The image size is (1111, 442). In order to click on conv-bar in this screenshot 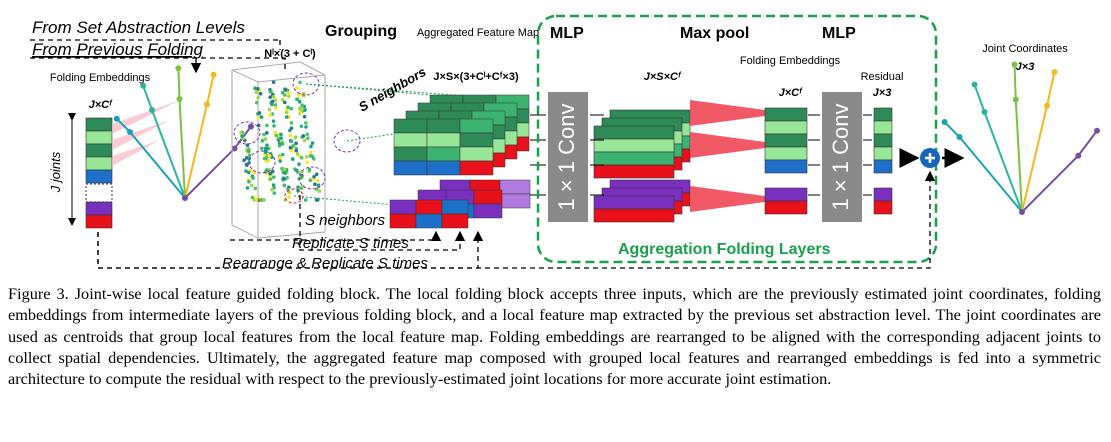, I will do `click(842, 157)`.